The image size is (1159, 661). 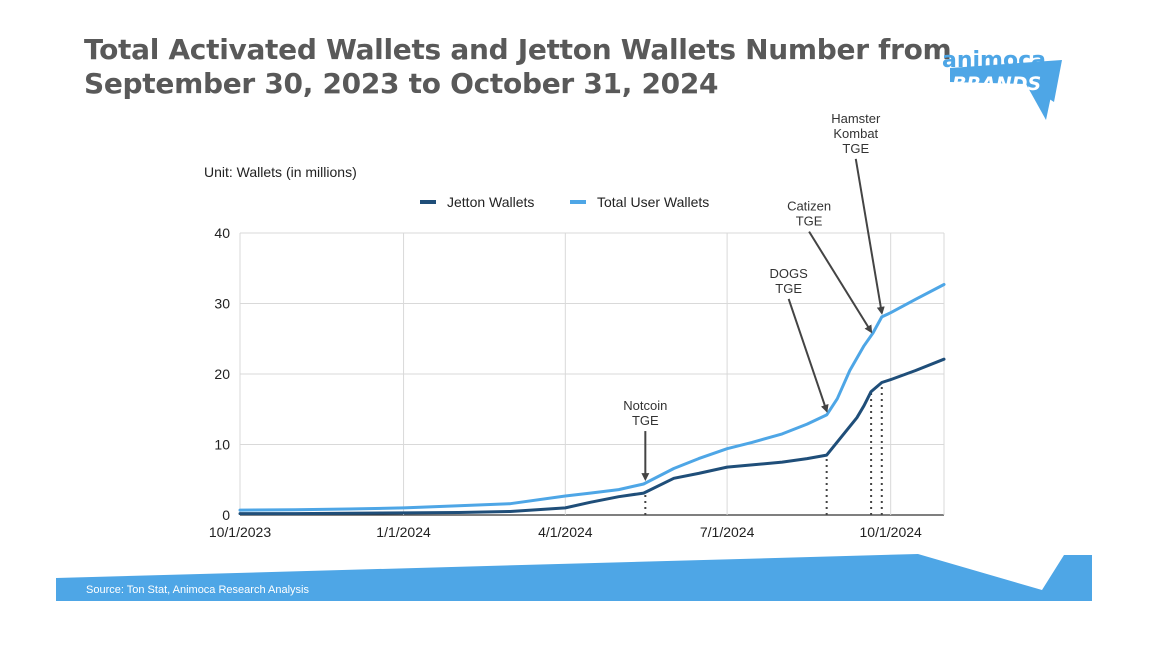 I want to click on annotation-label: DOGS, so click(x=789, y=273).